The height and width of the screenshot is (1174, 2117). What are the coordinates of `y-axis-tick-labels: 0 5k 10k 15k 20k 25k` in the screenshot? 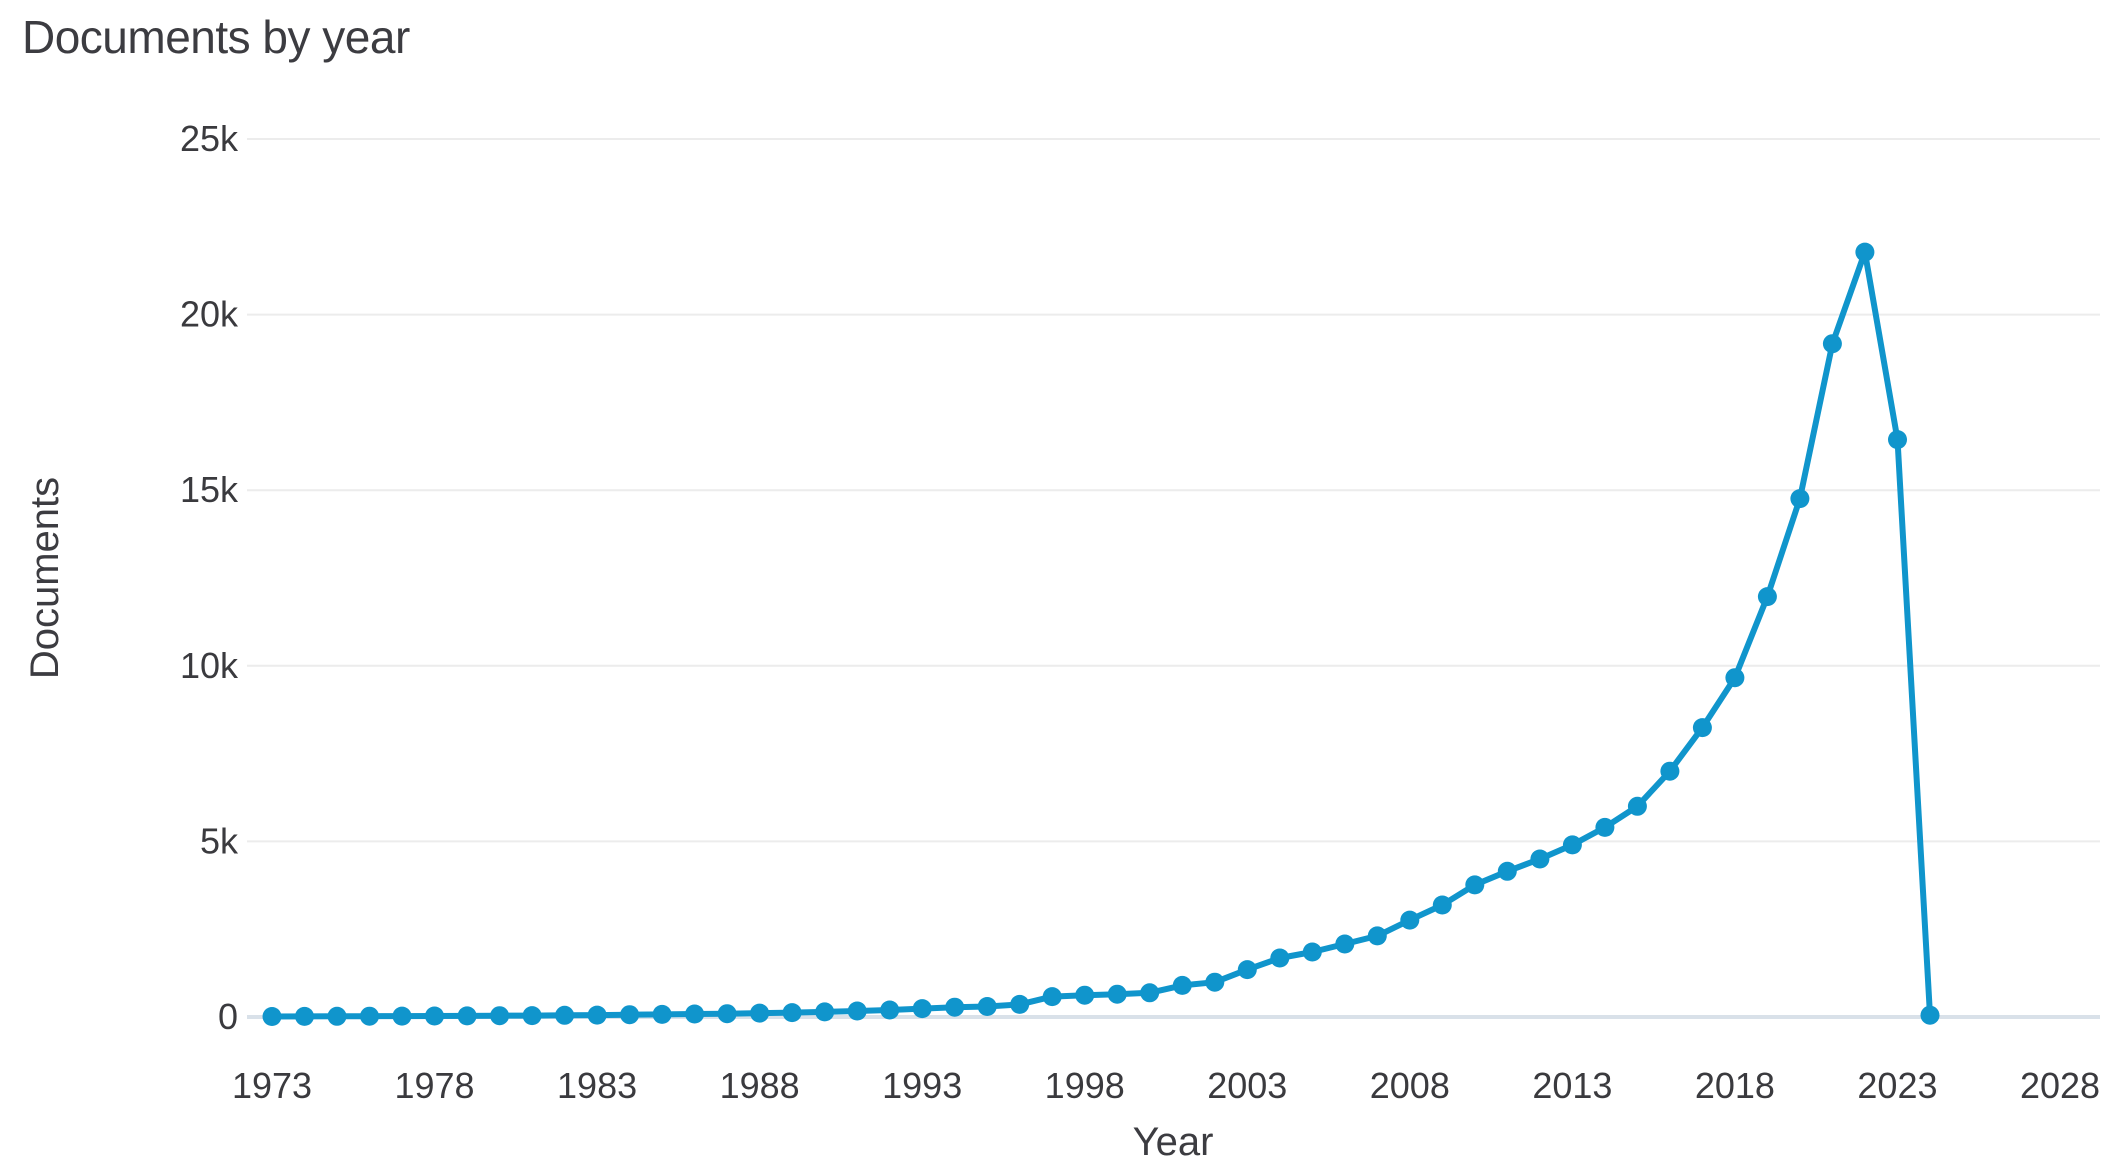 It's located at (209, 577).